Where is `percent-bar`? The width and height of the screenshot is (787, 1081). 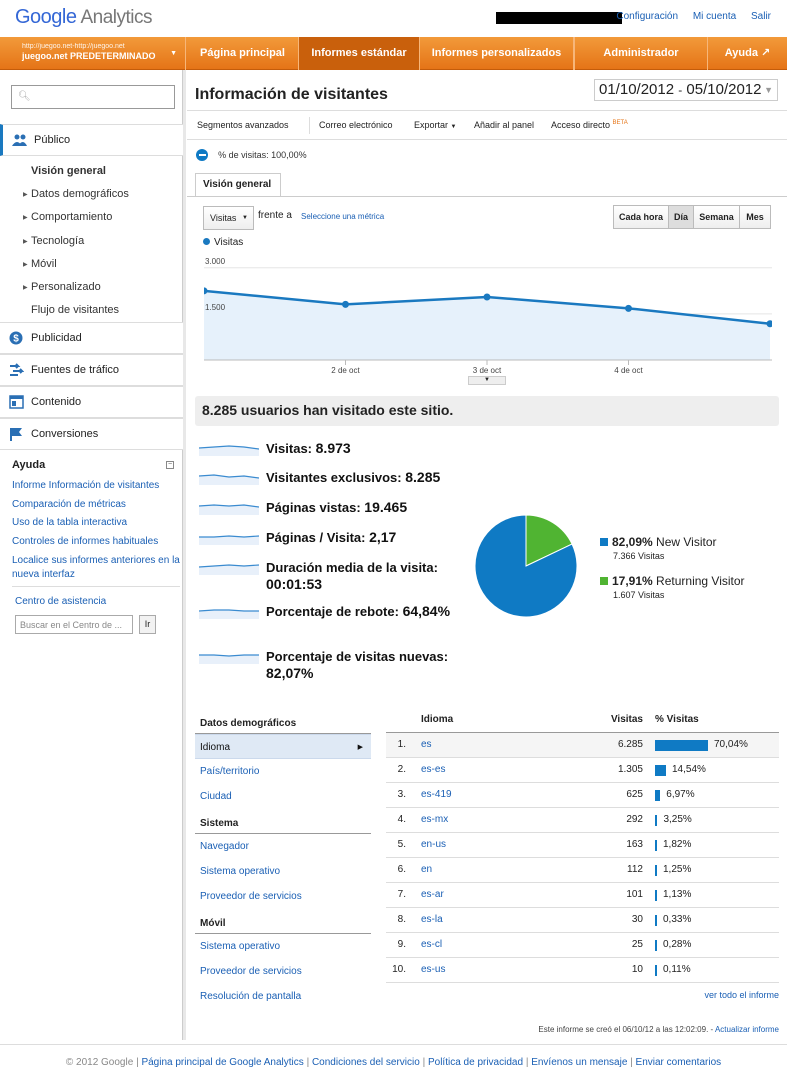
percent-bar is located at coordinates (656, 970).